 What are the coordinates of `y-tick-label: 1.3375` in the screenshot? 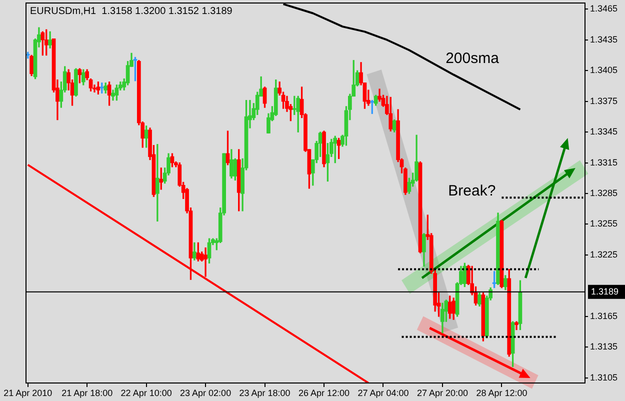 It's located at (604, 101).